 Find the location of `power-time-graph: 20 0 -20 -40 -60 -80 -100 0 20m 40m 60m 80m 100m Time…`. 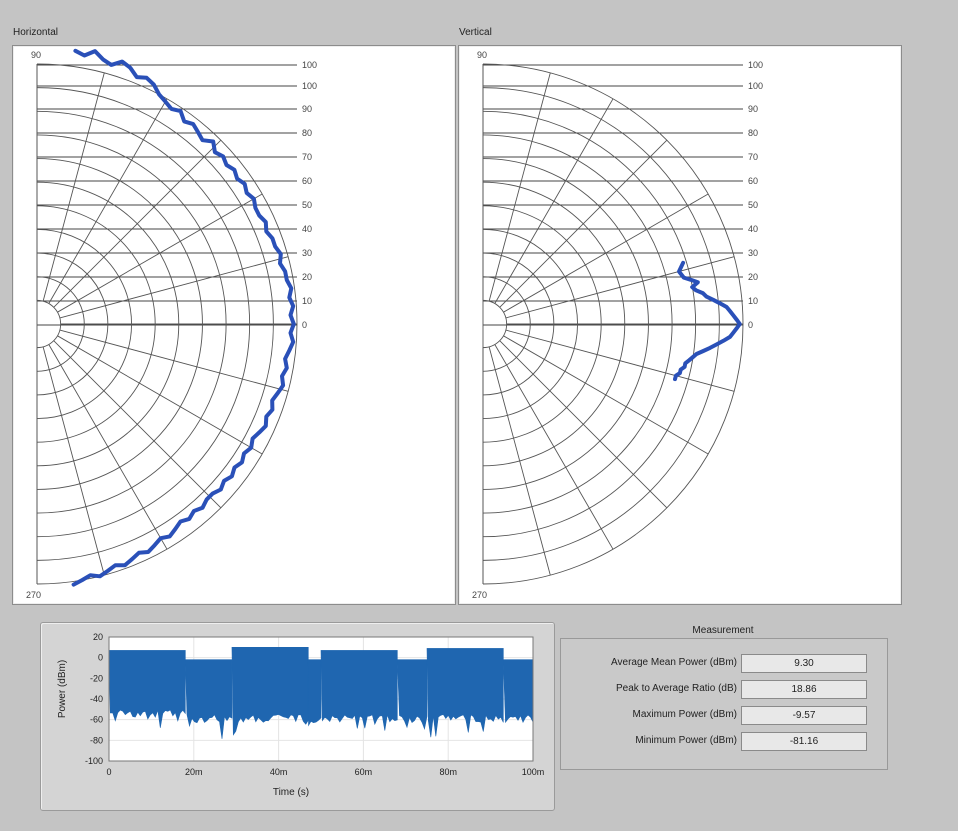

power-time-graph: 20 0 -20 -40 -60 -80 -100 0 20m 40m 60m 80m 100m Time… is located at coordinates (297, 716).